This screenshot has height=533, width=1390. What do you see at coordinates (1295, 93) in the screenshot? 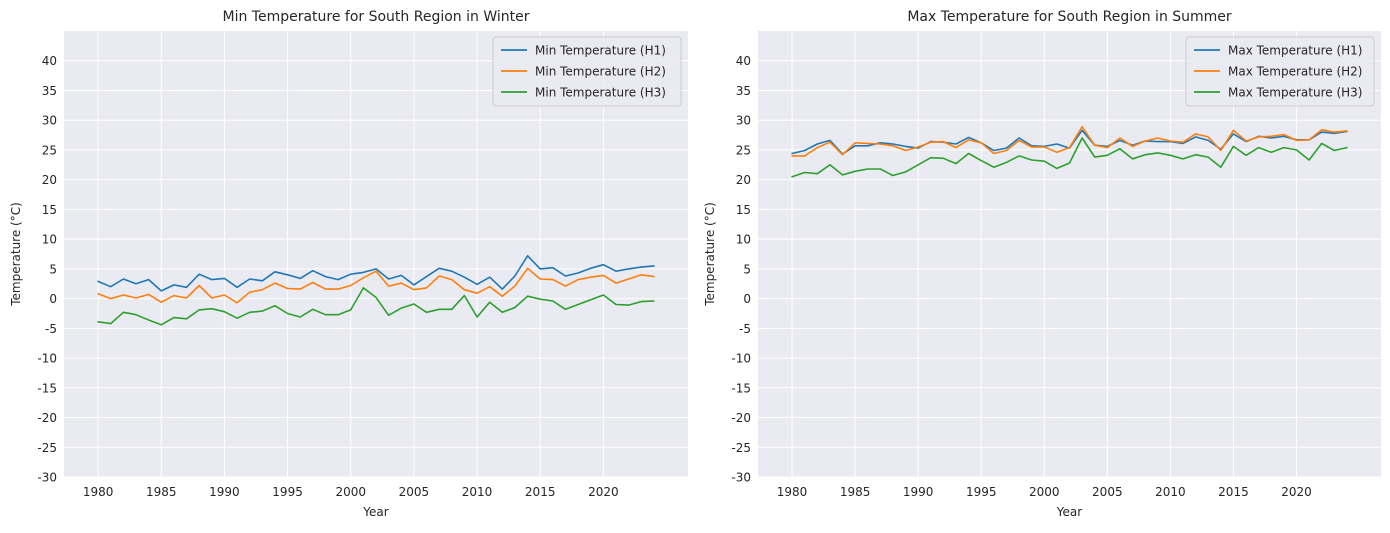
I see `legend-label: Max Temperature (H3)` at bounding box center [1295, 93].